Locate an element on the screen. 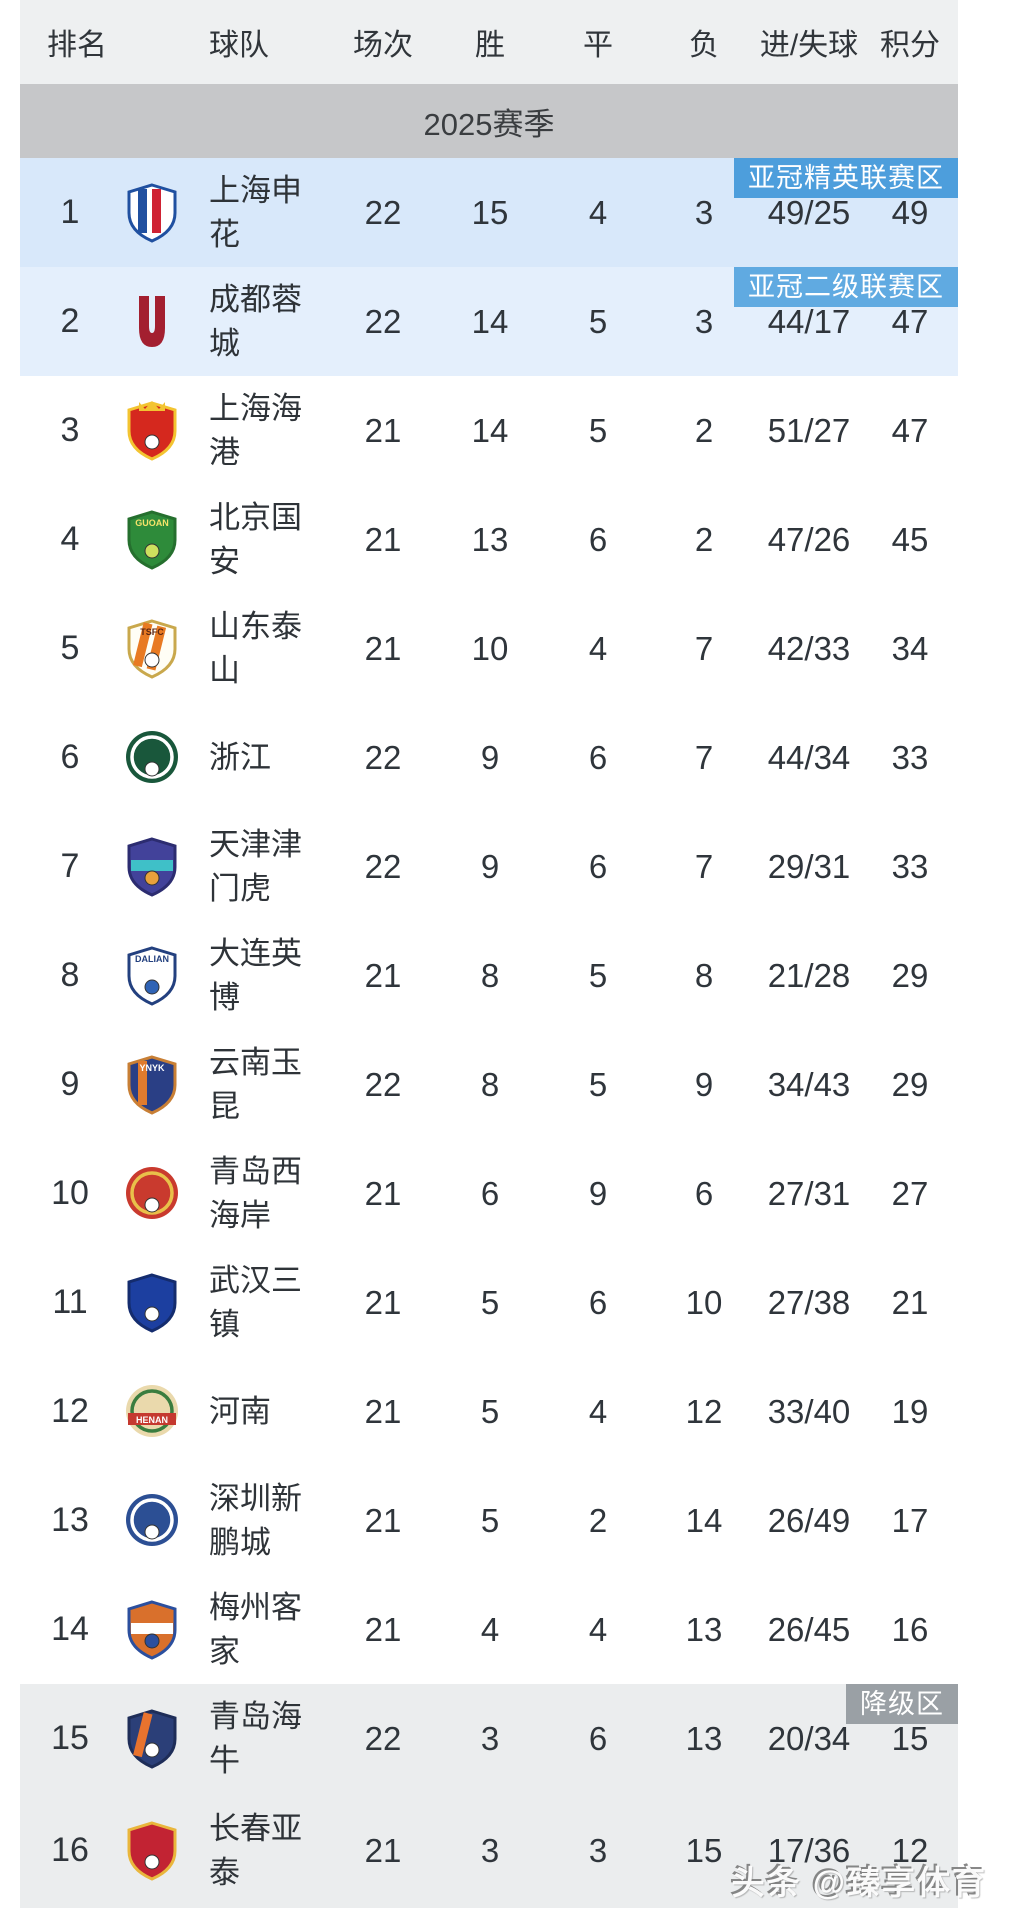 The image size is (1009, 1918). table-row: 7 天津津门虎 22 9 6 7 29/31 33 is located at coordinates (489, 866).